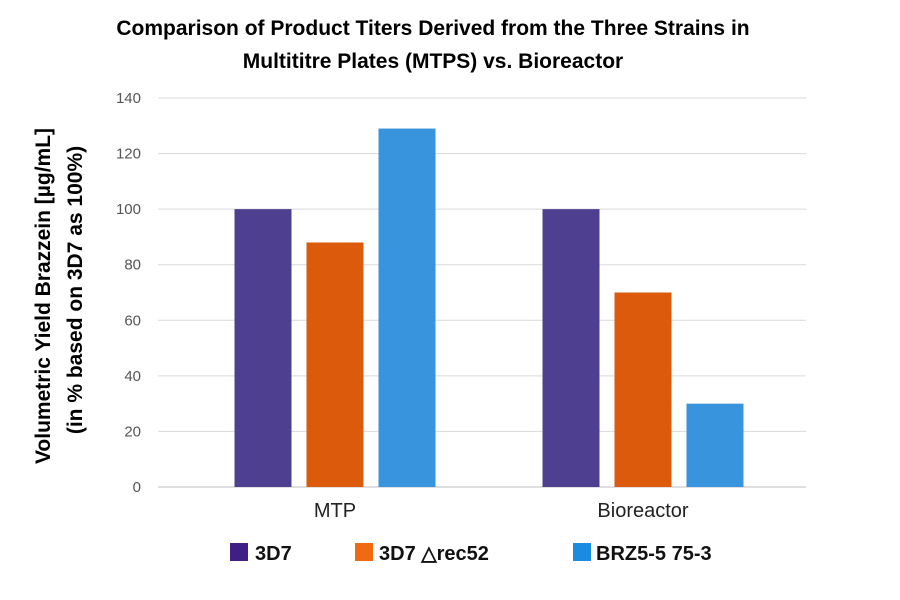  I want to click on legend: 3D7 3D7 △rec52 BRZ5-5 75-3, so click(471, 554).